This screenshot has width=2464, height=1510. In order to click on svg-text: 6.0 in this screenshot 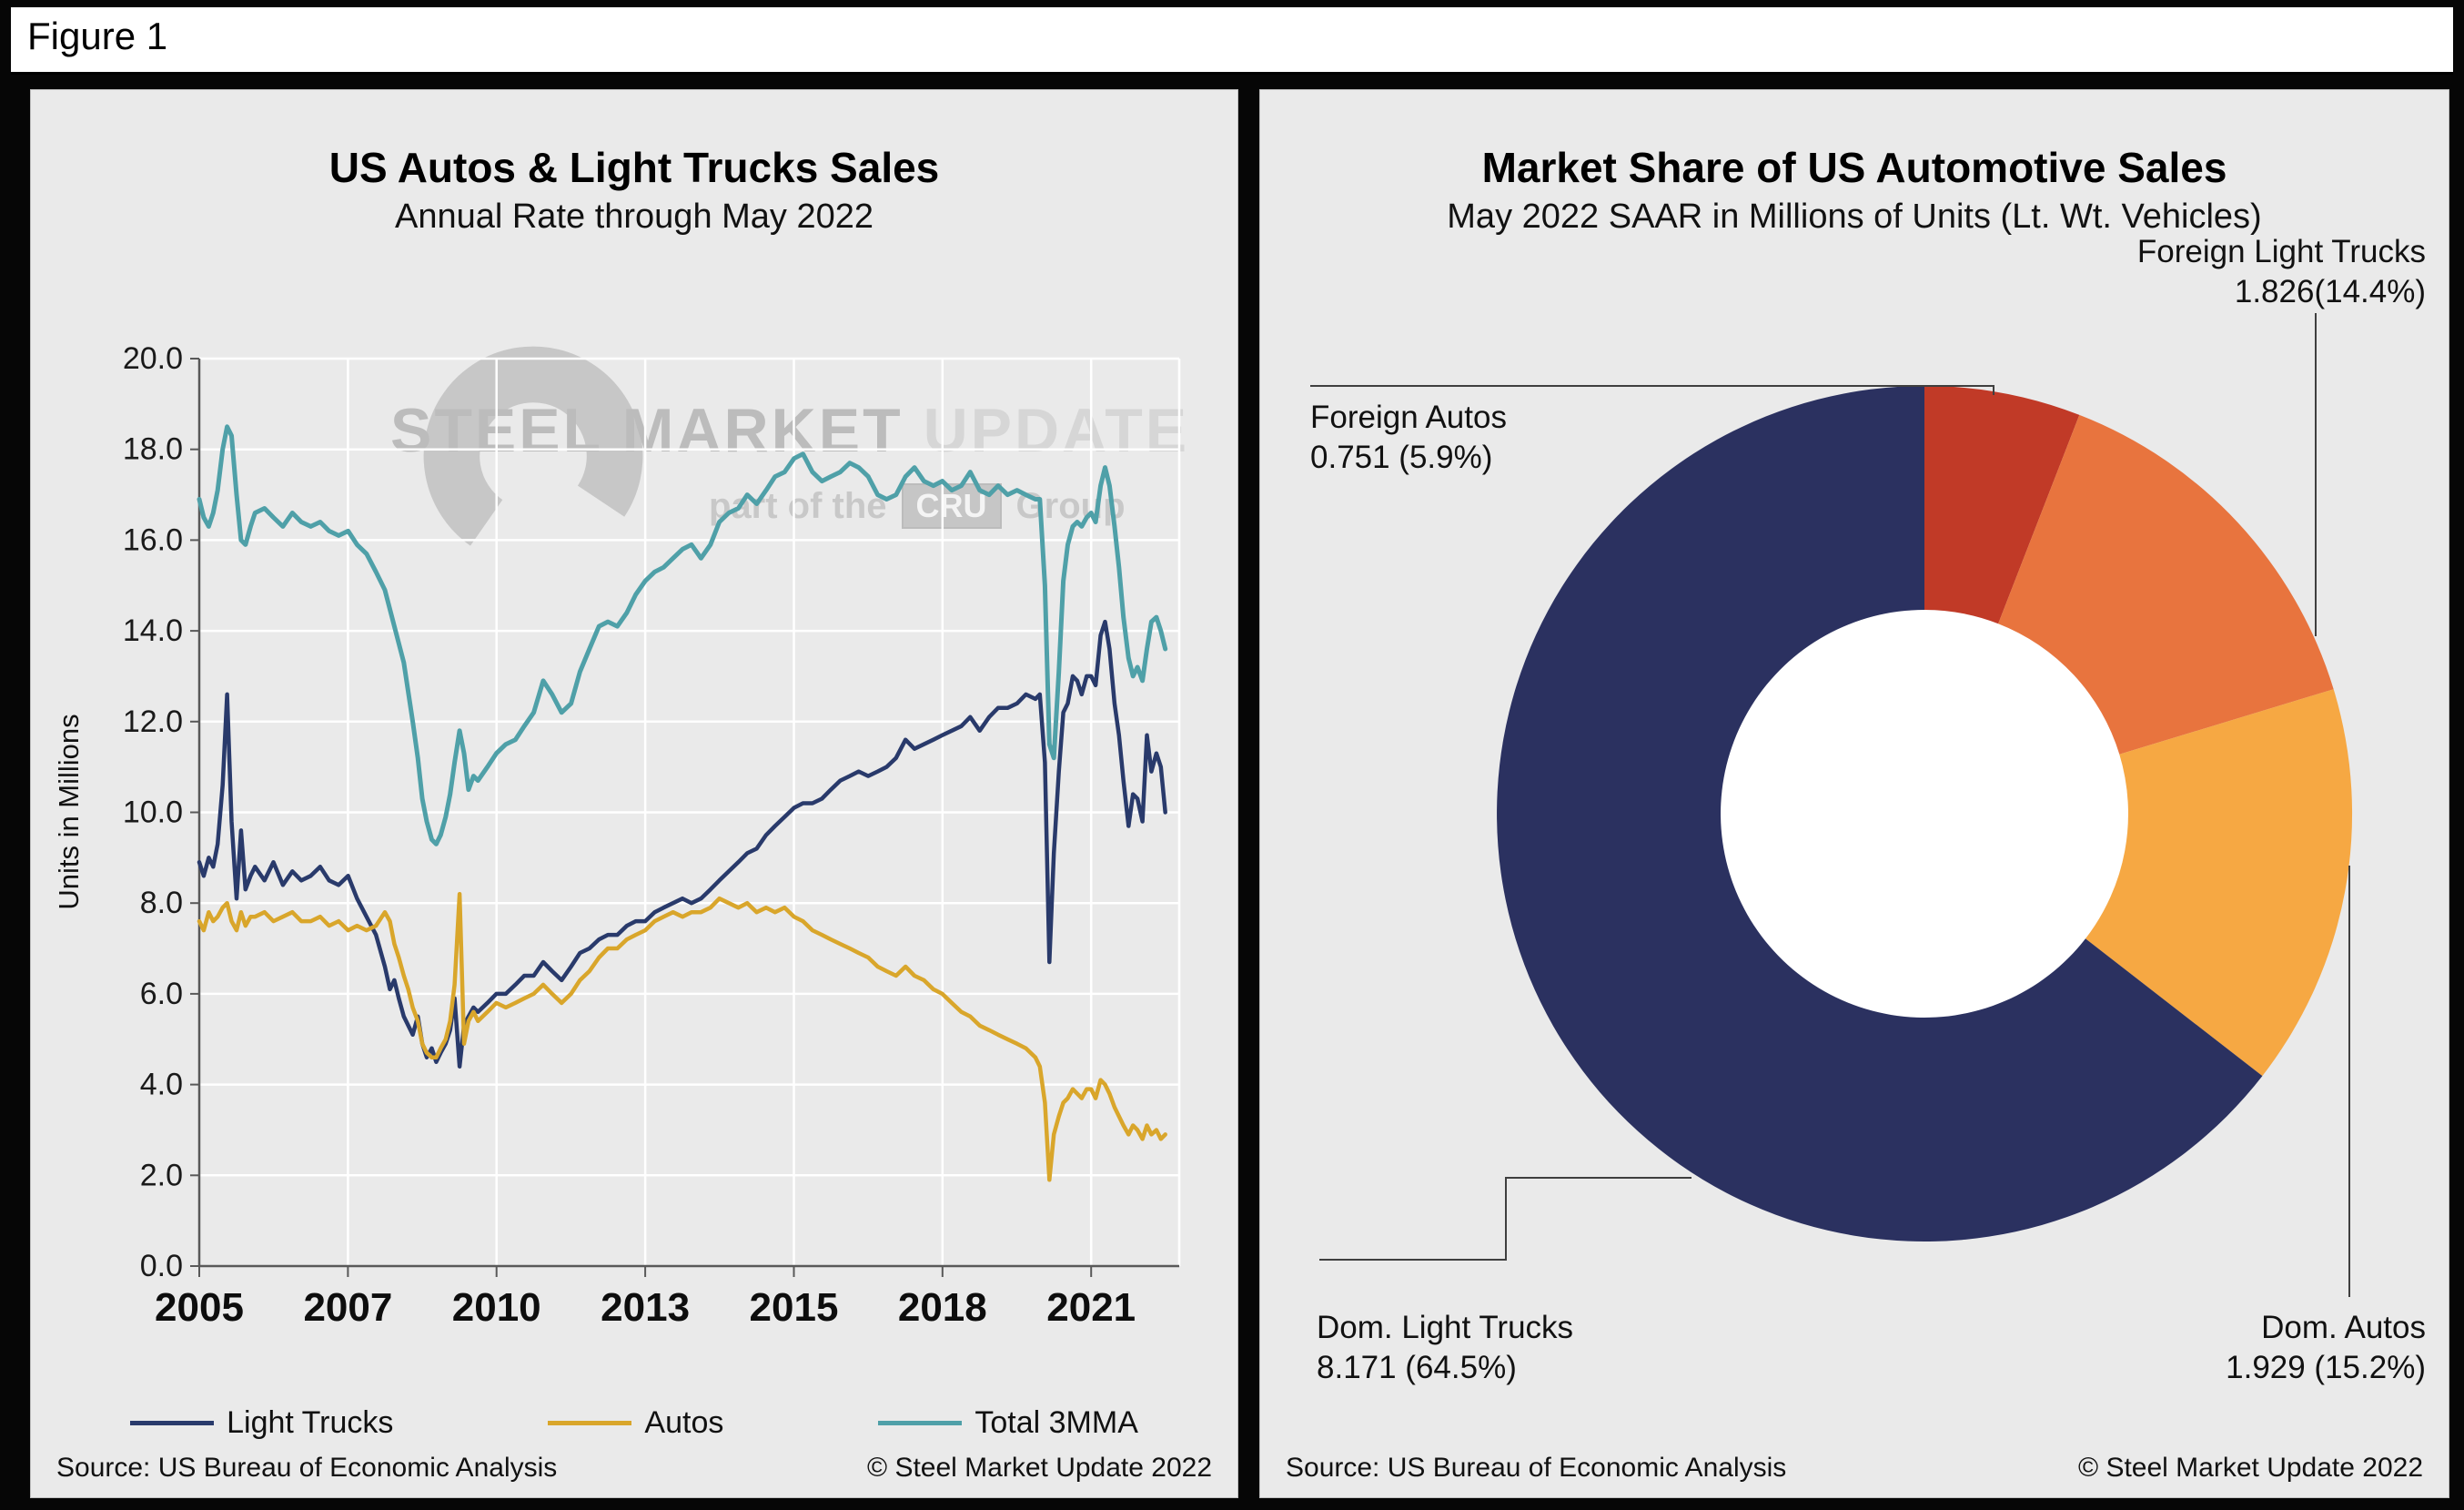, I will do `click(162, 994)`.